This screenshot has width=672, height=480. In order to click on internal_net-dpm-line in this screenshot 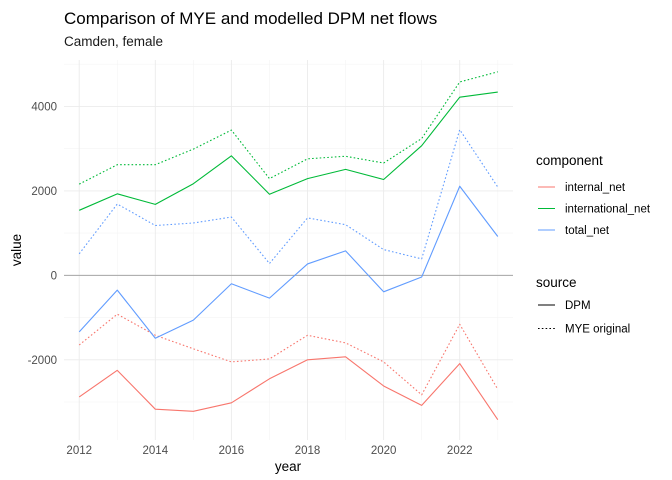, I will do `click(288, 388)`.